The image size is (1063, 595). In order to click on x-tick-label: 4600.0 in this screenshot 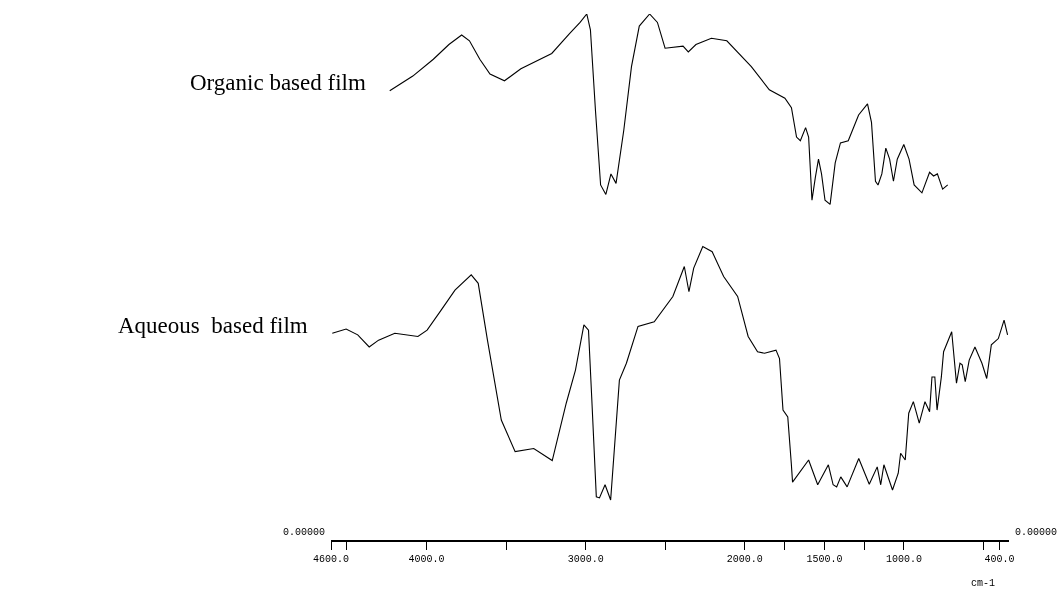, I will do `click(331, 559)`.